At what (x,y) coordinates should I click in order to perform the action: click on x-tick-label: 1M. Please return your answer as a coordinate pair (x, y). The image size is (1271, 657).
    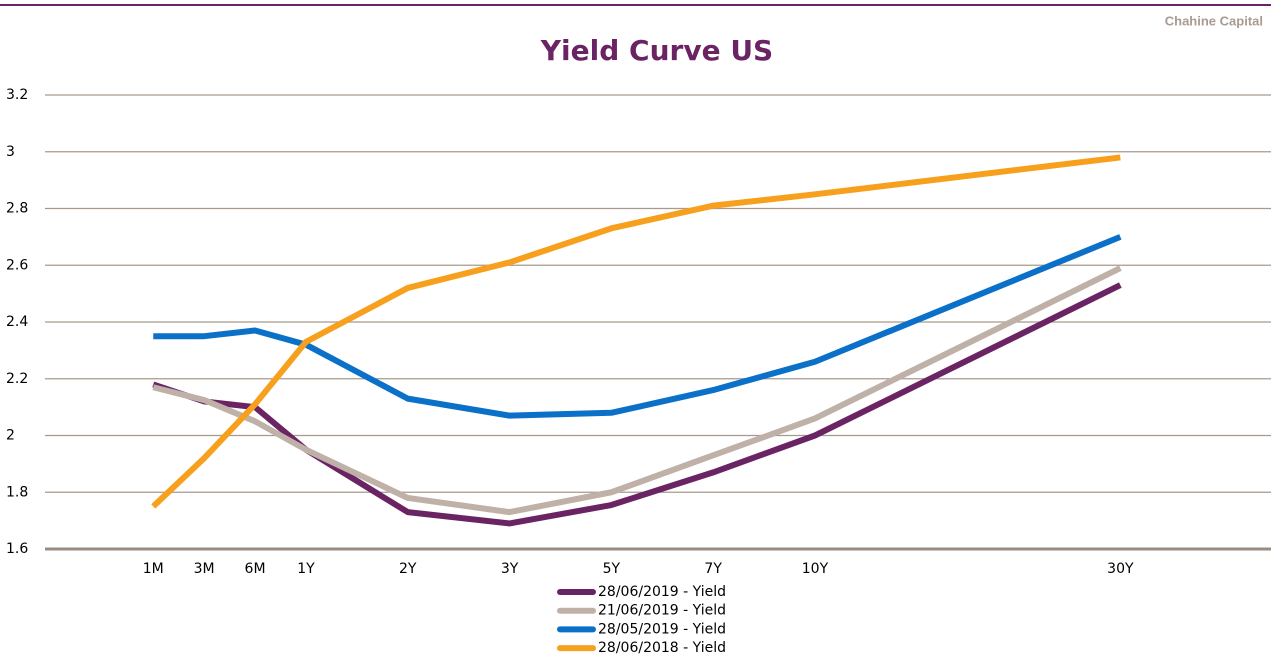
    Looking at the image, I should click on (153, 569).